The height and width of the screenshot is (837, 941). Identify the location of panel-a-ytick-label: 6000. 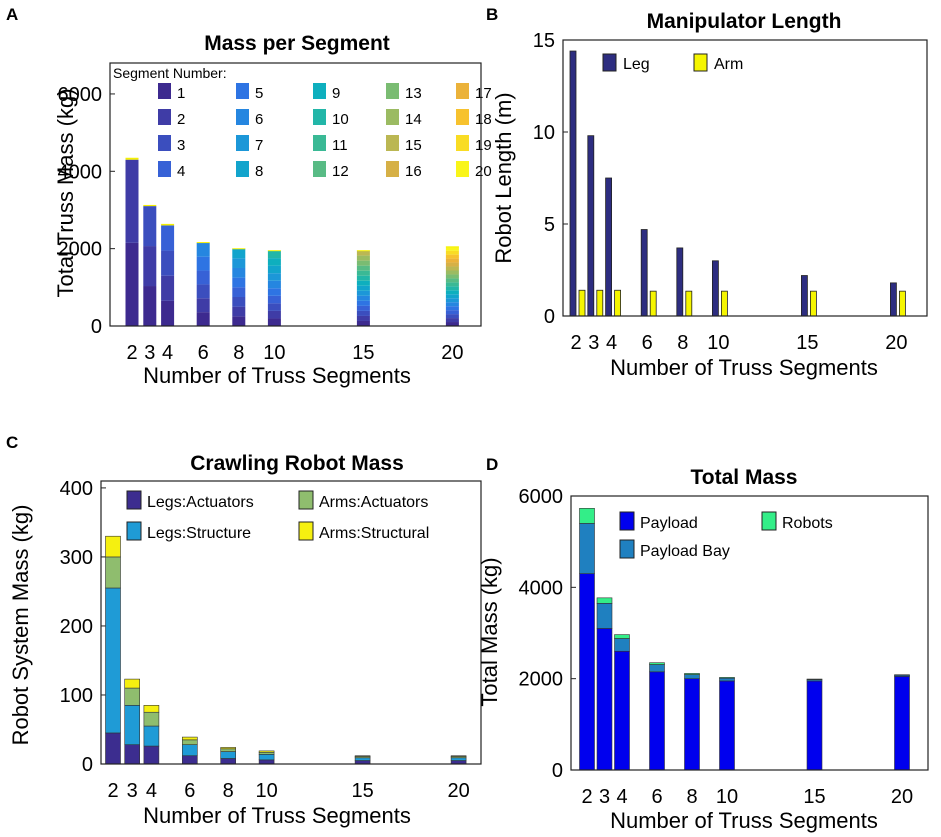
(80, 95).